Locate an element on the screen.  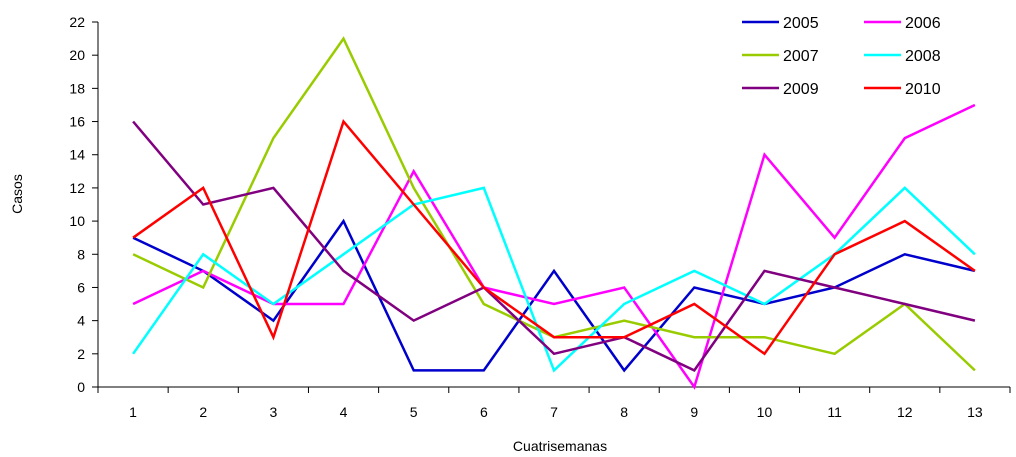
legend-label: 2010 is located at coordinates (923, 89).